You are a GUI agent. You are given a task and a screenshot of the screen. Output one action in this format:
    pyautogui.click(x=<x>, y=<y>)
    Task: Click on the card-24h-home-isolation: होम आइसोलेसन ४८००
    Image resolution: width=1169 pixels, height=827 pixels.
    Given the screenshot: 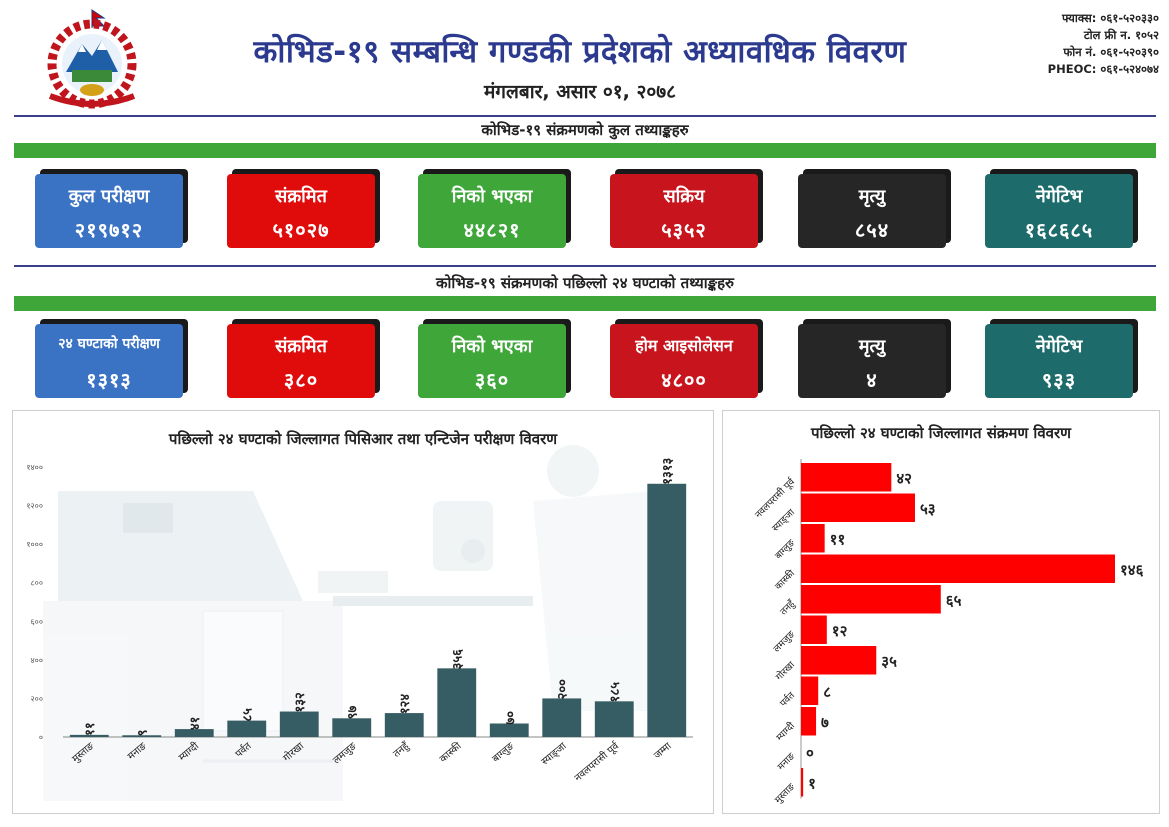 What is the action you would take?
    pyautogui.click(x=684, y=361)
    